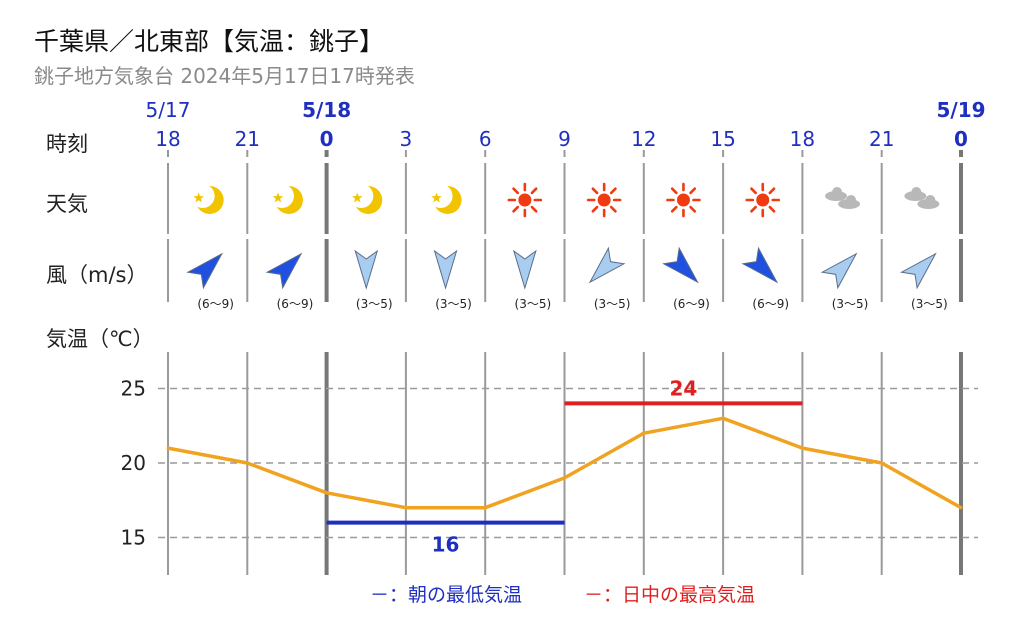 The width and height of the screenshot is (1024, 632). What do you see at coordinates (960, 110) in the screenshot?
I see `date-label: 5/19` at bounding box center [960, 110].